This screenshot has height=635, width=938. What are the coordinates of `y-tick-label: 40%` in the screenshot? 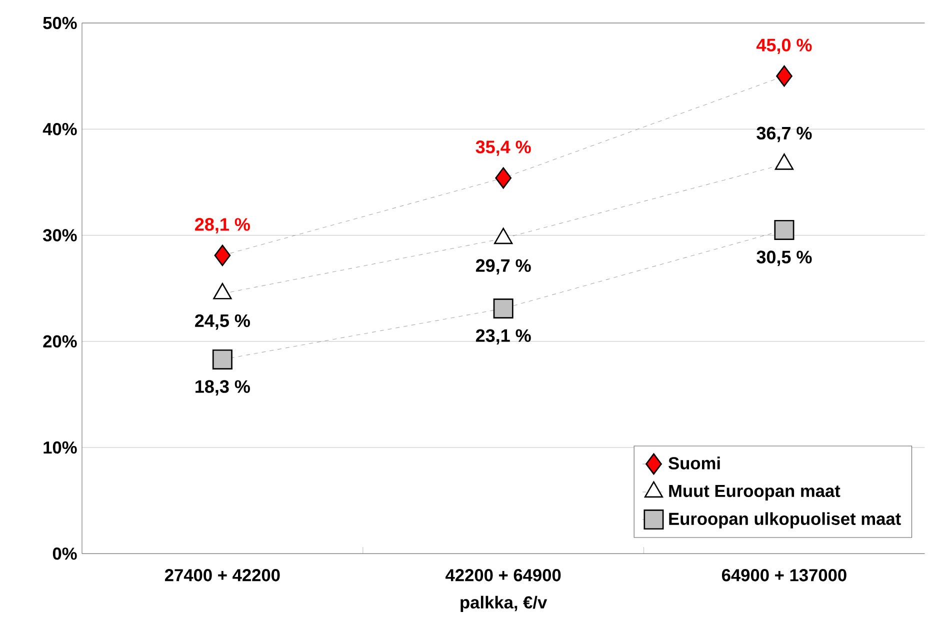 It's located at (59, 129).